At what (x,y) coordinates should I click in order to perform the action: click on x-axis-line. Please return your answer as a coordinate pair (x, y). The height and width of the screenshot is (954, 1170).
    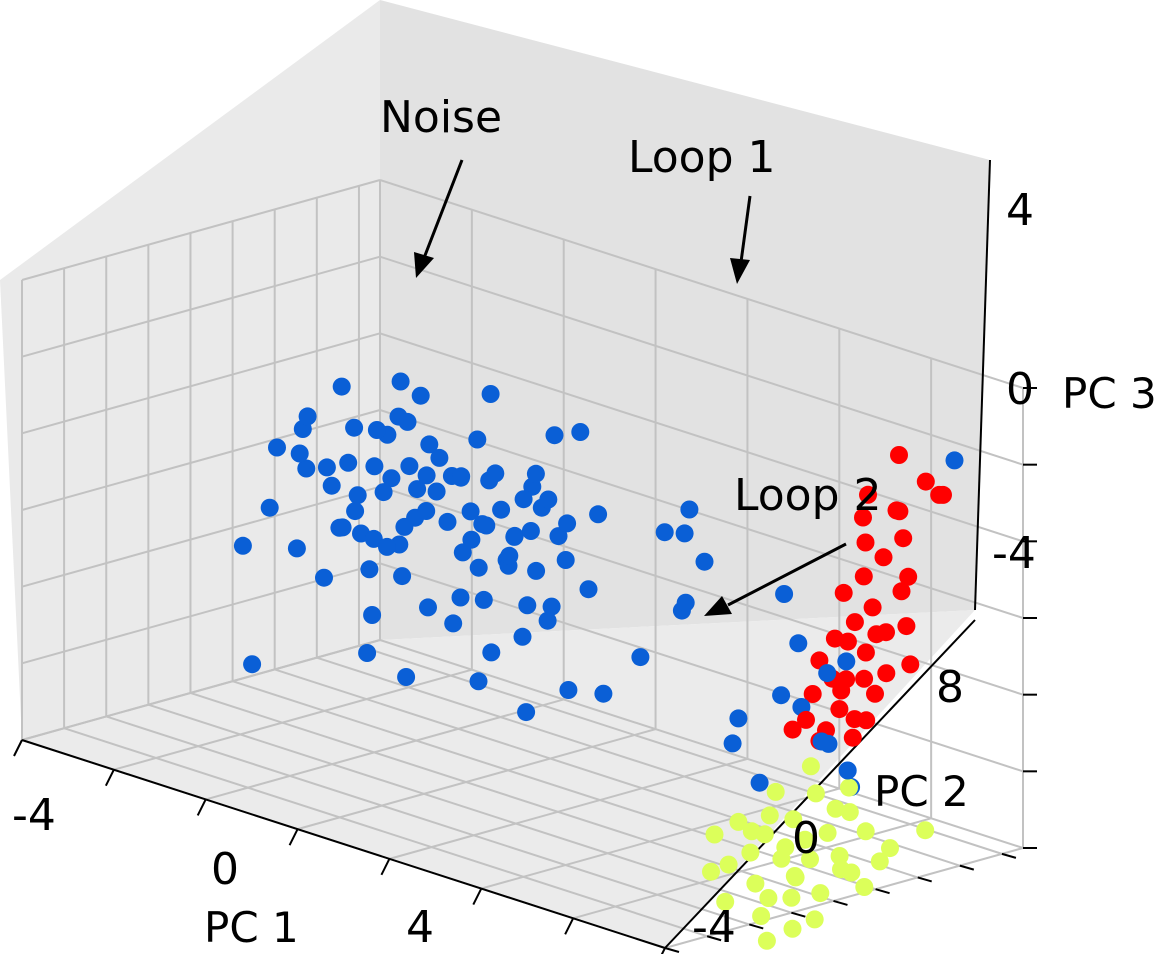
    Looking at the image, I should click on (343, 844).